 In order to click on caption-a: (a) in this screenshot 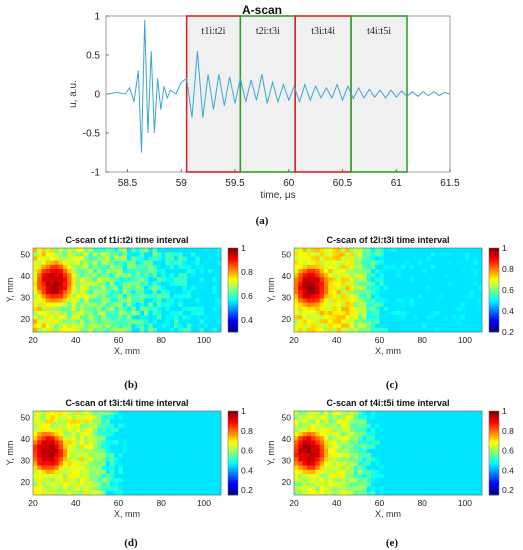, I will do `click(262, 221)`.